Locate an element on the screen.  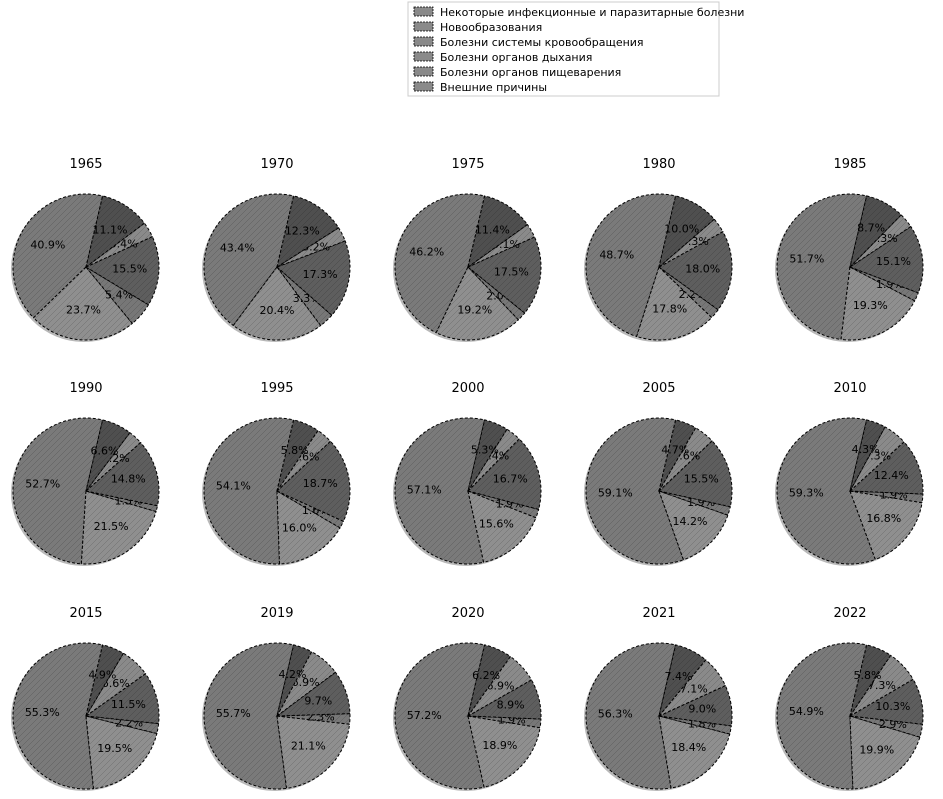
pie-label: 6.6% is located at coordinates (105, 450).